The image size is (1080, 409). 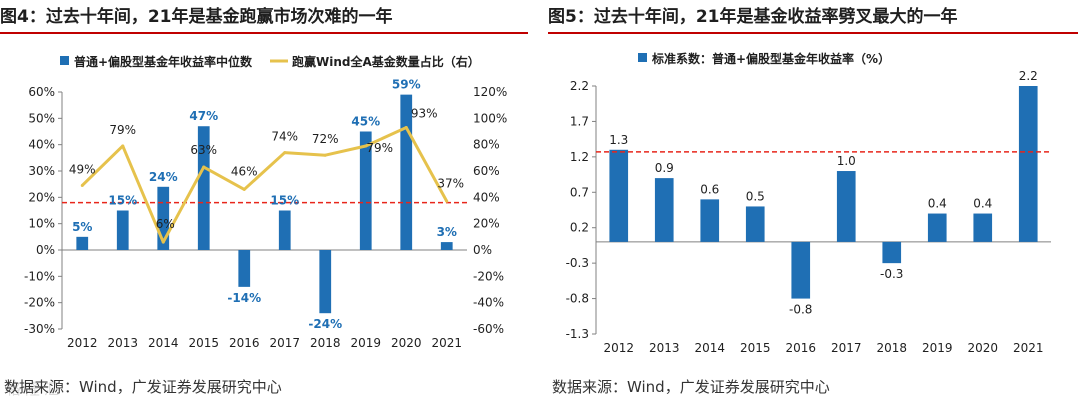 I want to click on y-tick-label: 10%, so click(x=41, y=224).